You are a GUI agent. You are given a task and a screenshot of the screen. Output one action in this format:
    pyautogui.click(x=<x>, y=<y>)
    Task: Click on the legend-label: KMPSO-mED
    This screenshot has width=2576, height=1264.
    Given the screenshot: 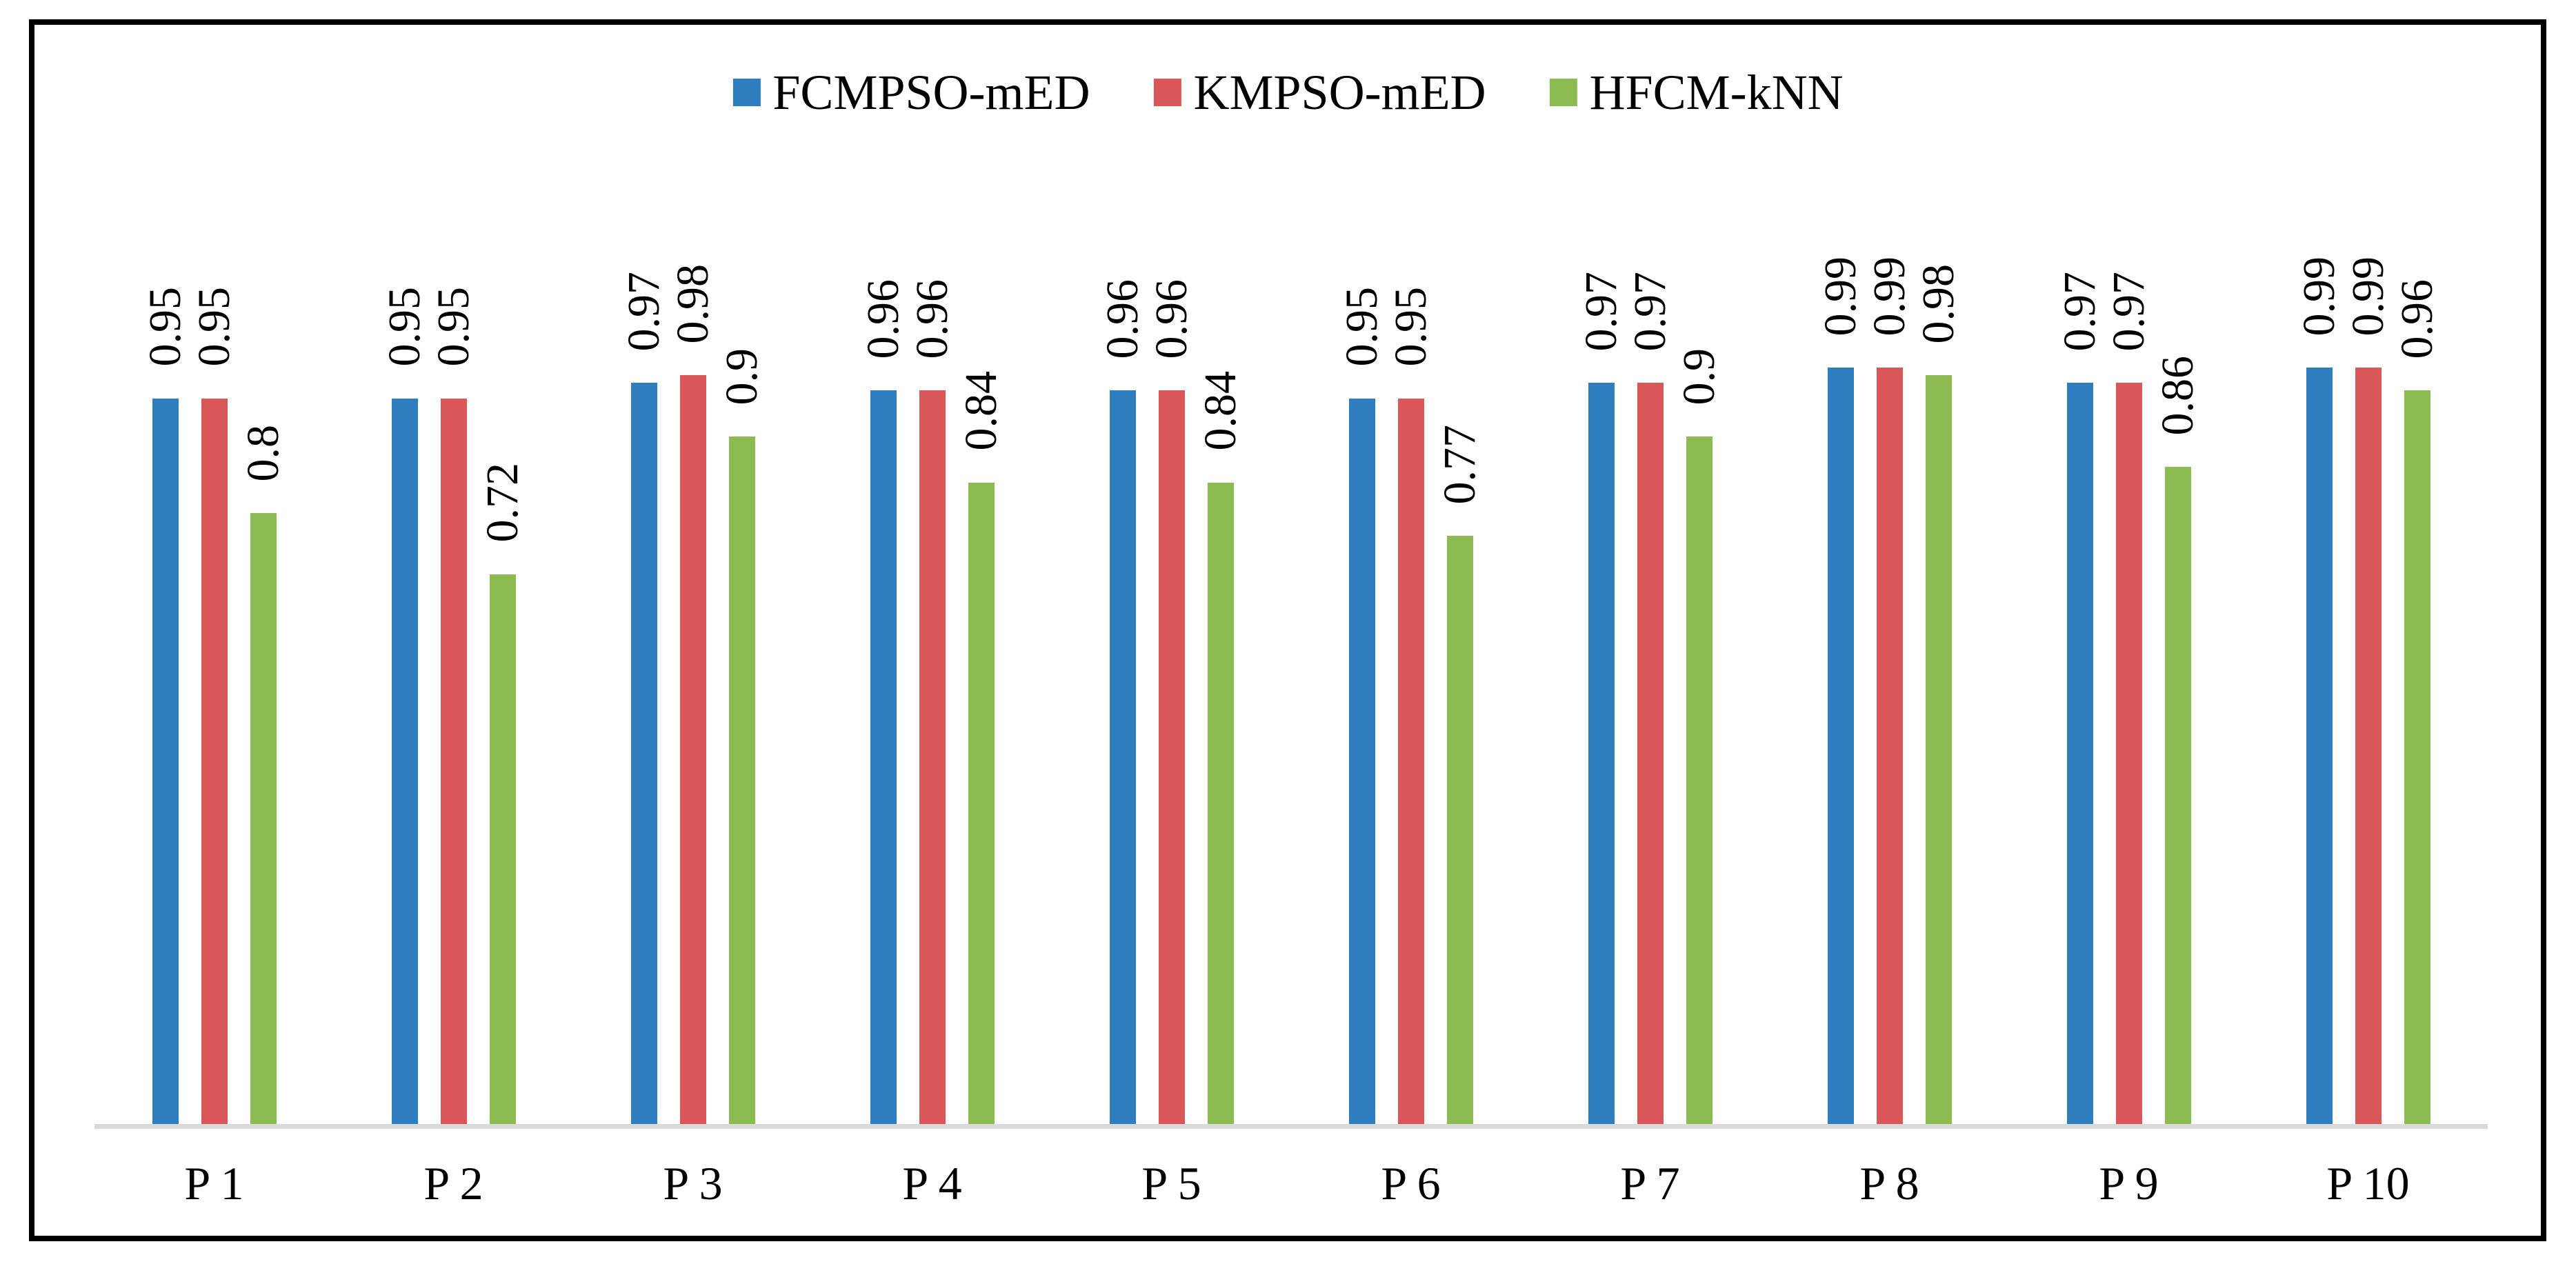 What is the action you would take?
    pyautogui.click(x=1339, y=92)
    